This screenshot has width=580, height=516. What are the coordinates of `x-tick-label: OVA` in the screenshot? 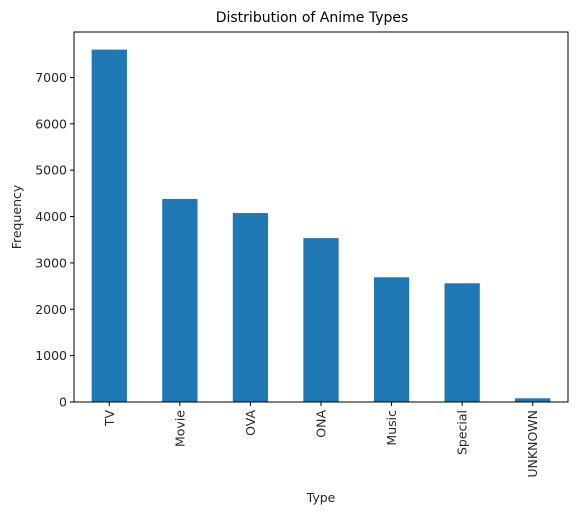 It's located at (250, 423).